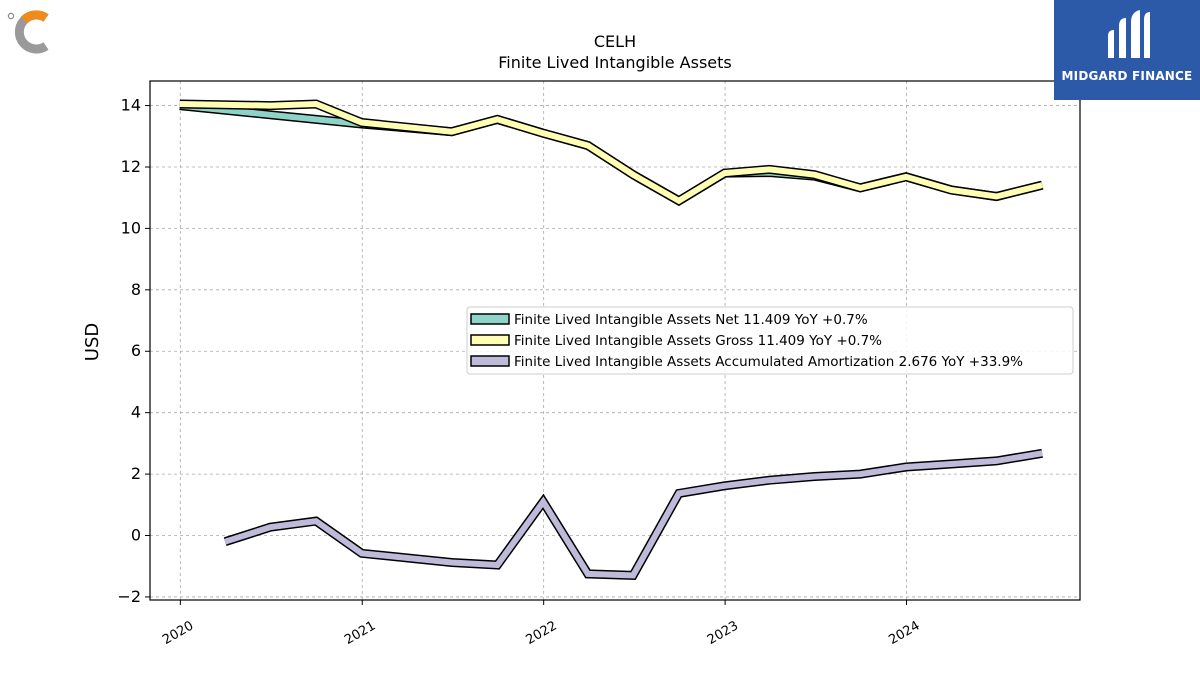  I want to click on midgard-finance-logo: MIDGARD FINANCE, so click(1127, 50).